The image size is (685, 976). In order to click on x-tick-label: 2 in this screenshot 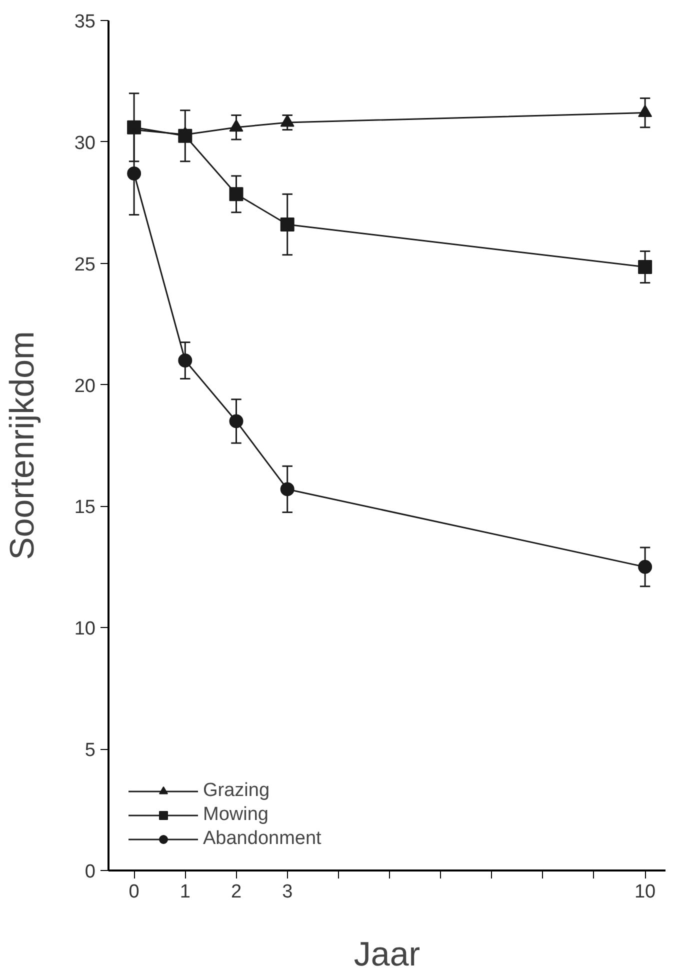, I will do `click(236, 892)`.